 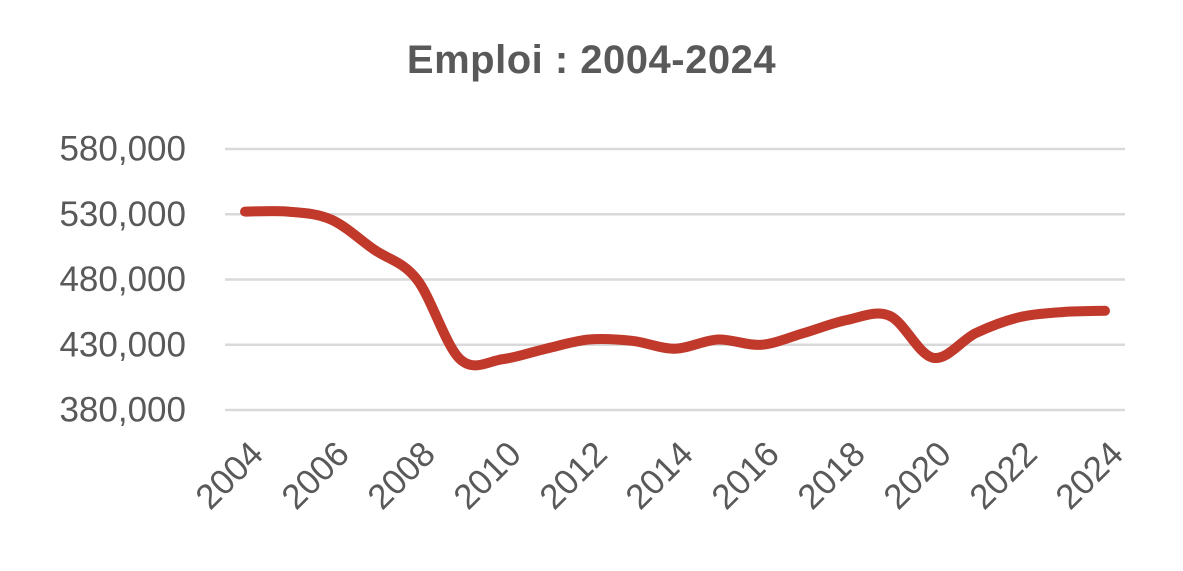 I want to click on x-tick-label: 2014, so click(x=659, y=475).